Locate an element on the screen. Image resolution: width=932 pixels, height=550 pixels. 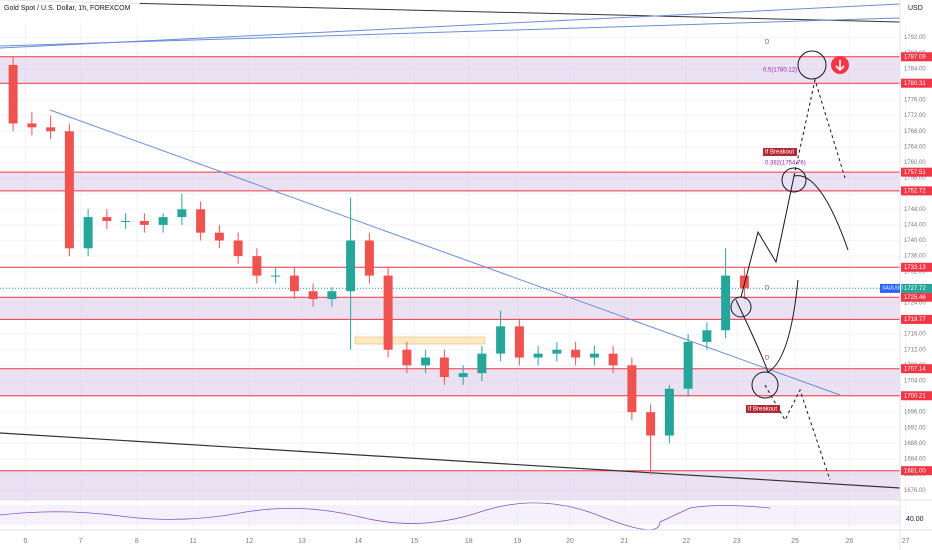
y-tick-label: 1696.00 is located at coordinates (915, 413).